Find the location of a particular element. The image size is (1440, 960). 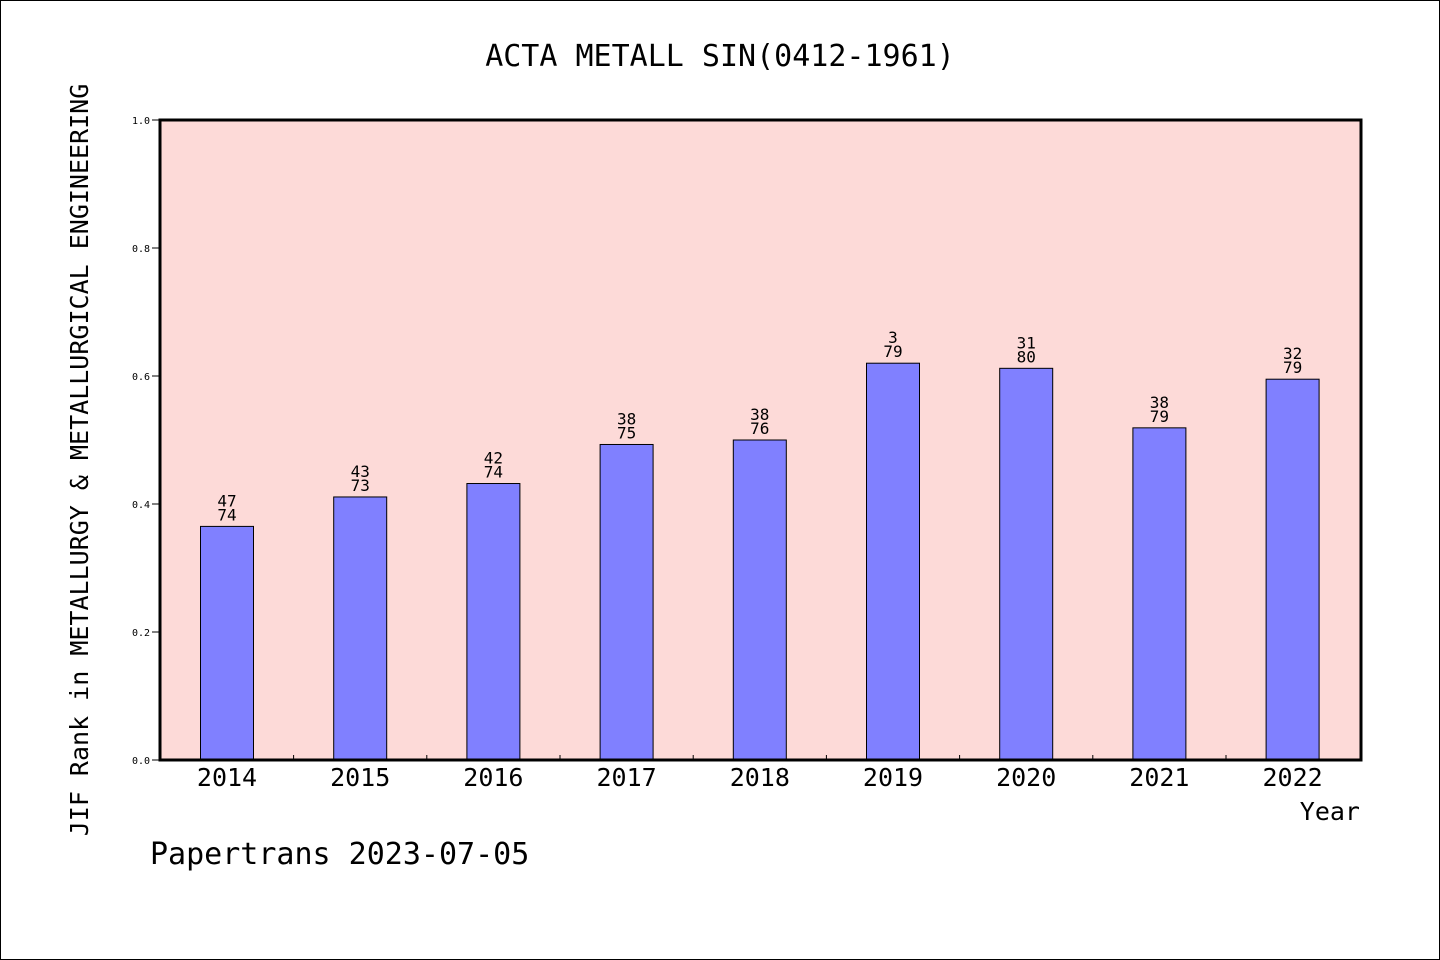

bar-total-label: 76 is located at coordinates (759, 428).